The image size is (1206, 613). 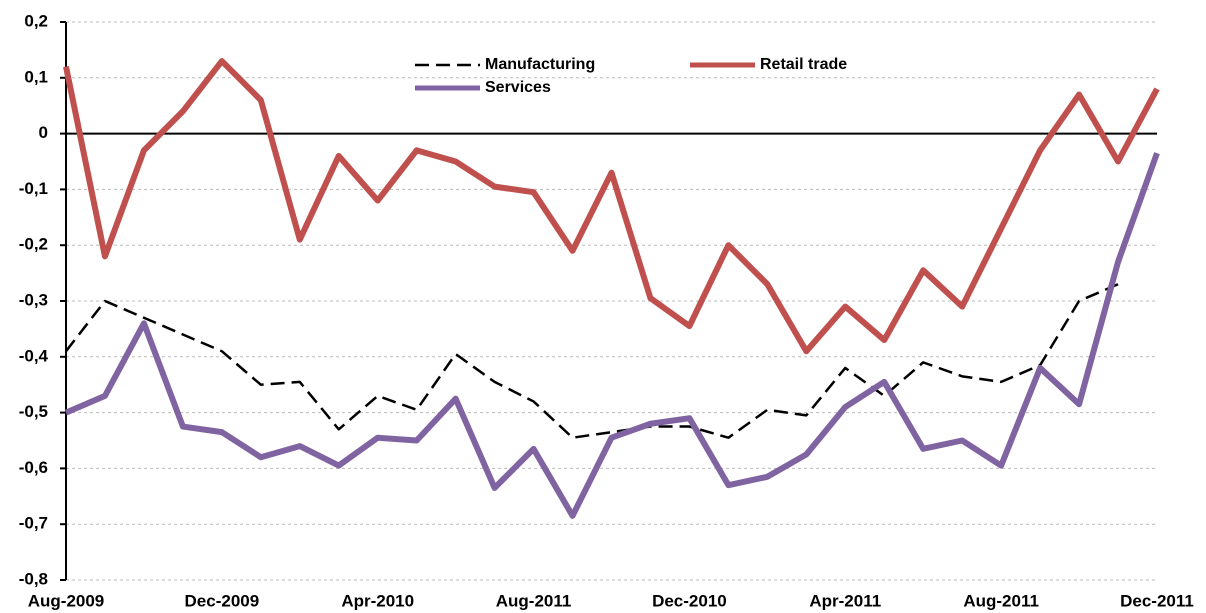 I want to click on legend-label: Retail trade, so click(x=803, y=64).